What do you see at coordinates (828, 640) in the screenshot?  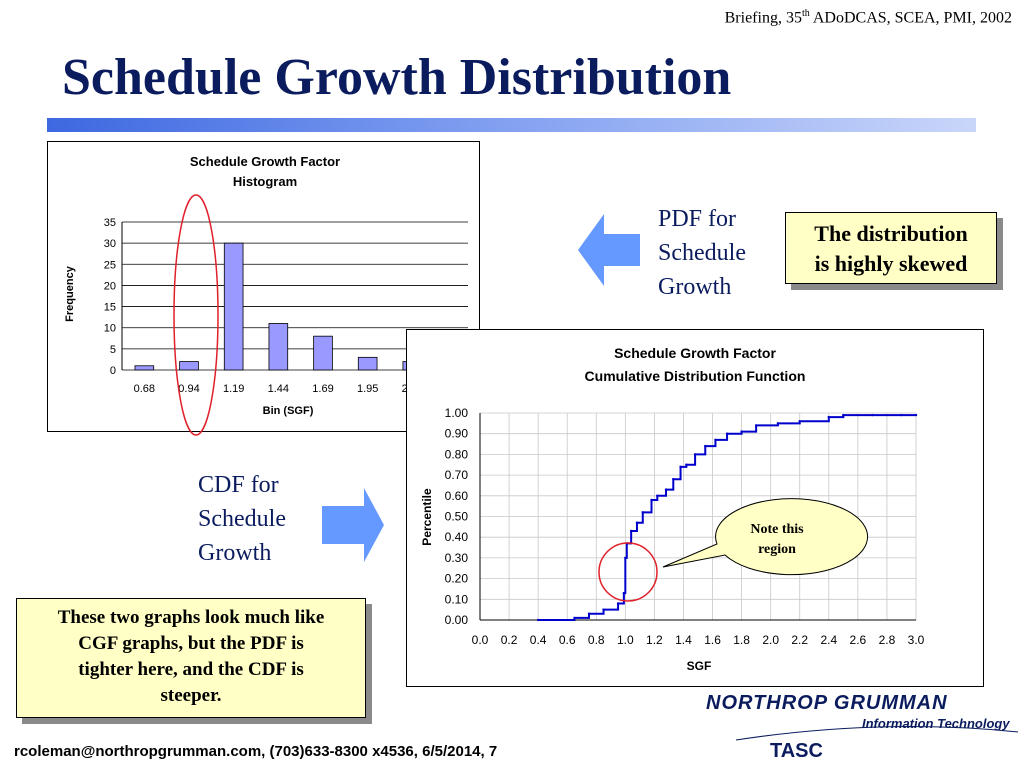 I see `cdf-x-tick-label: 2.4` at bounding box center [828, 640].